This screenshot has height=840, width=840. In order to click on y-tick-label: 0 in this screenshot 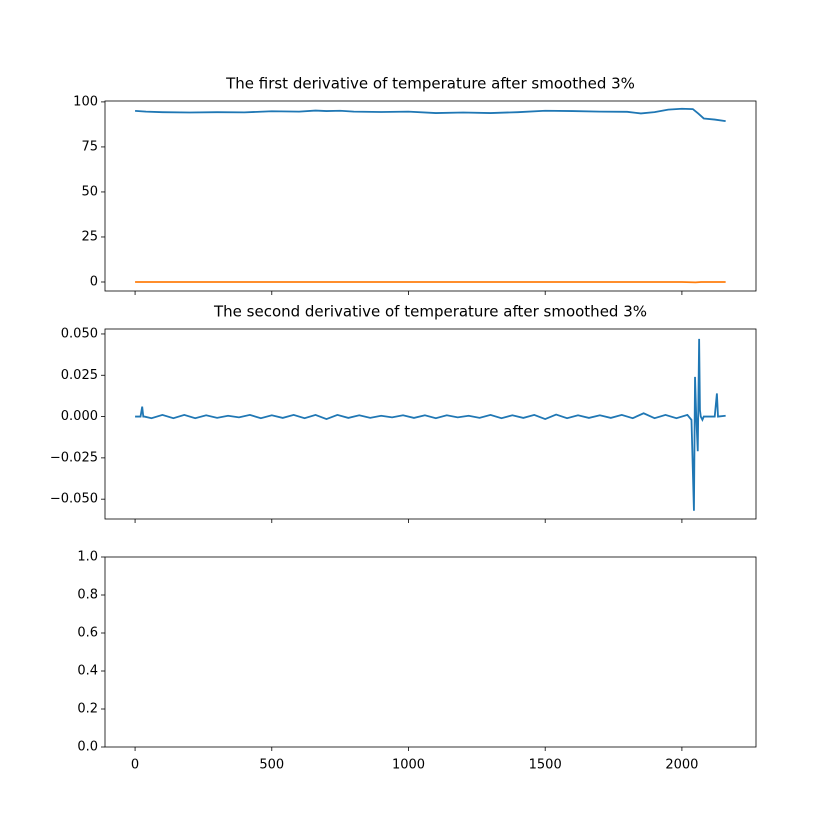, I will do `click(94, 281)`.